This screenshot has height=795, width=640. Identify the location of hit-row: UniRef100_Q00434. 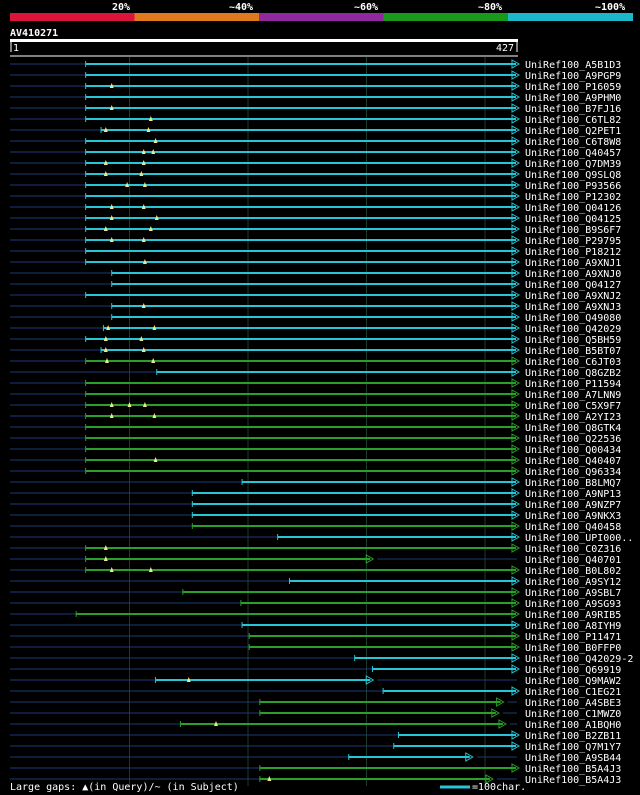
(315, 450).